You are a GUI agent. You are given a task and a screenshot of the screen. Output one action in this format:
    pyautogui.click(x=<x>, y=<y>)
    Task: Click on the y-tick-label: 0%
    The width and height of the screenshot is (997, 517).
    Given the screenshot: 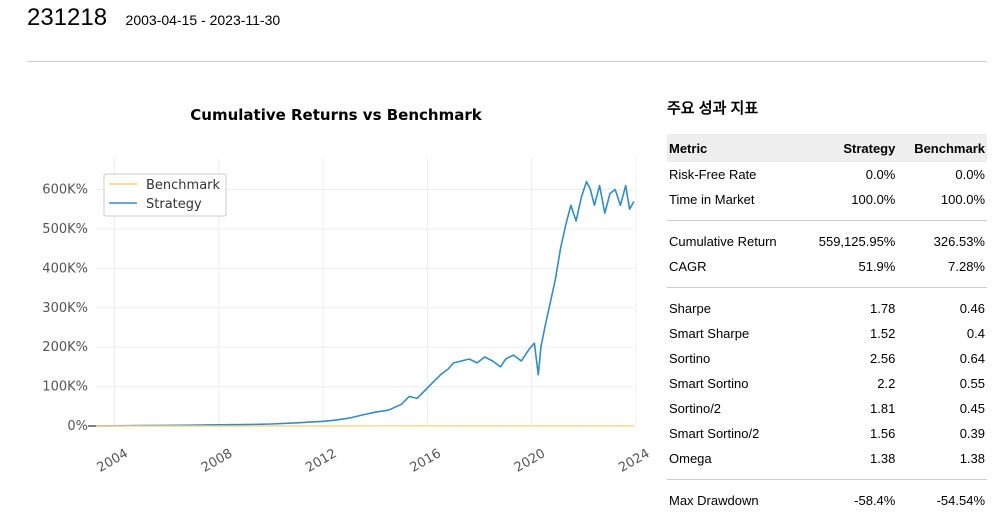 What is the action you would take?
    pyautogui.click(x=77, y=426)
    